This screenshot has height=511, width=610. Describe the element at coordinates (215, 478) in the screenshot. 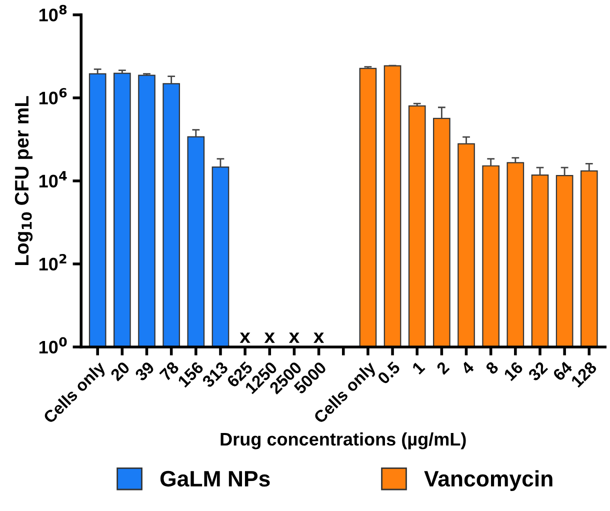

I see `legend-label: GaLM NPs` at that location.